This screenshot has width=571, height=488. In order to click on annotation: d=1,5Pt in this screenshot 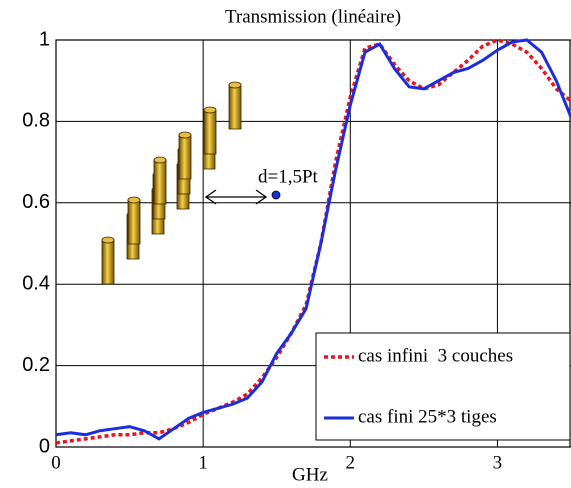, I will do `click(288, 176)`.